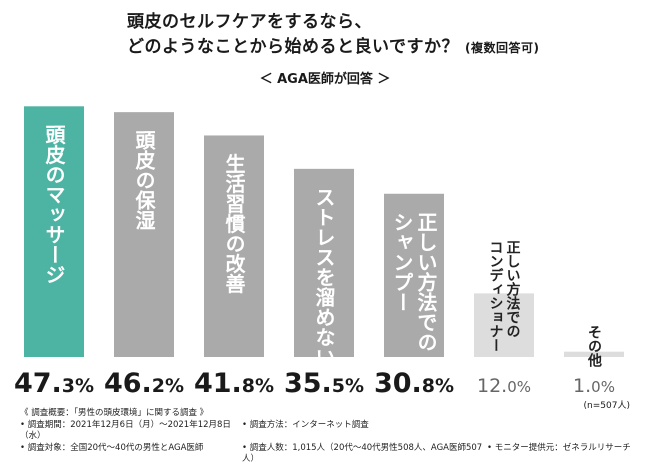 Image resolution: width=650 pixels, height=466 pixels. What do you see at coordinates (114, 413) in the screenshot?
I see `footer-heading: 《 調査概要：「男性の頭皮環境」に関する調査 》` at bounding box center [114, 413].